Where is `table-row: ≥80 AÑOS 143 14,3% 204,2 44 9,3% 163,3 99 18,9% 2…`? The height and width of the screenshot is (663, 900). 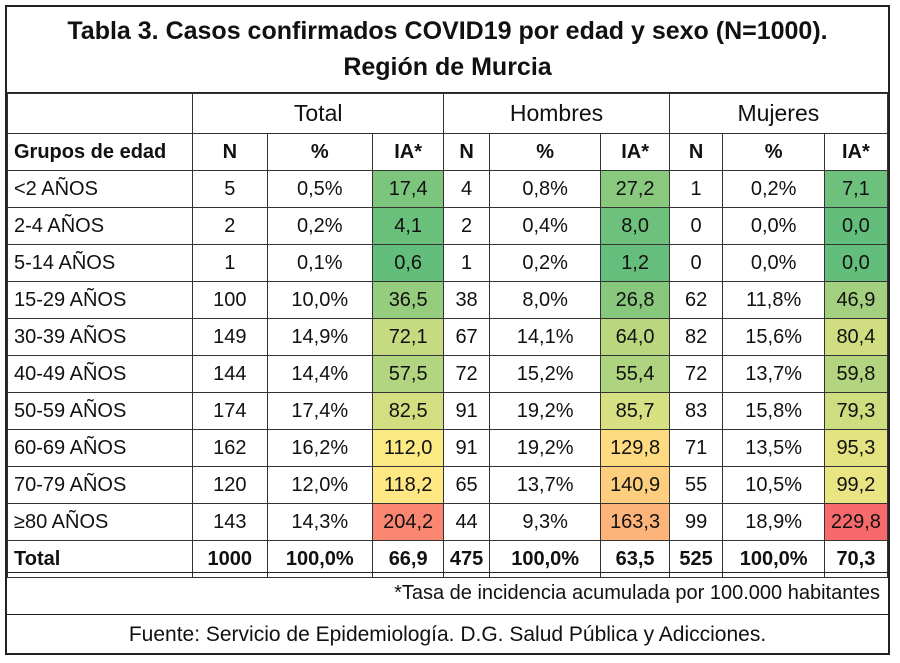
table-row: ≥80 AÑOS 143 14,3% 204,2 44 9,3% 163,3 99 18,9% 2… is located at coordinates (447, 522).